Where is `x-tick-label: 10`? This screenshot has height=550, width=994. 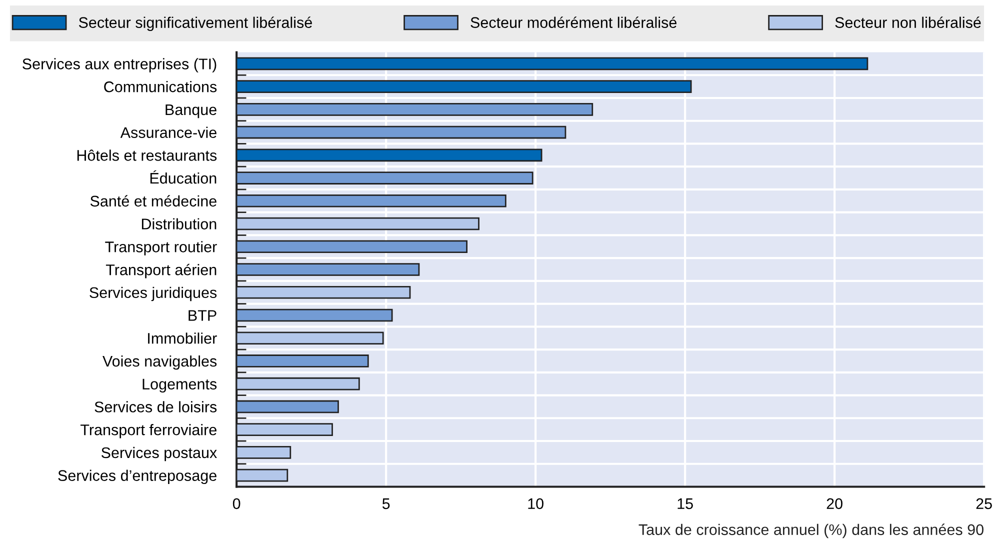 x-tick-label: 10 is located at coordinates (536, 504).